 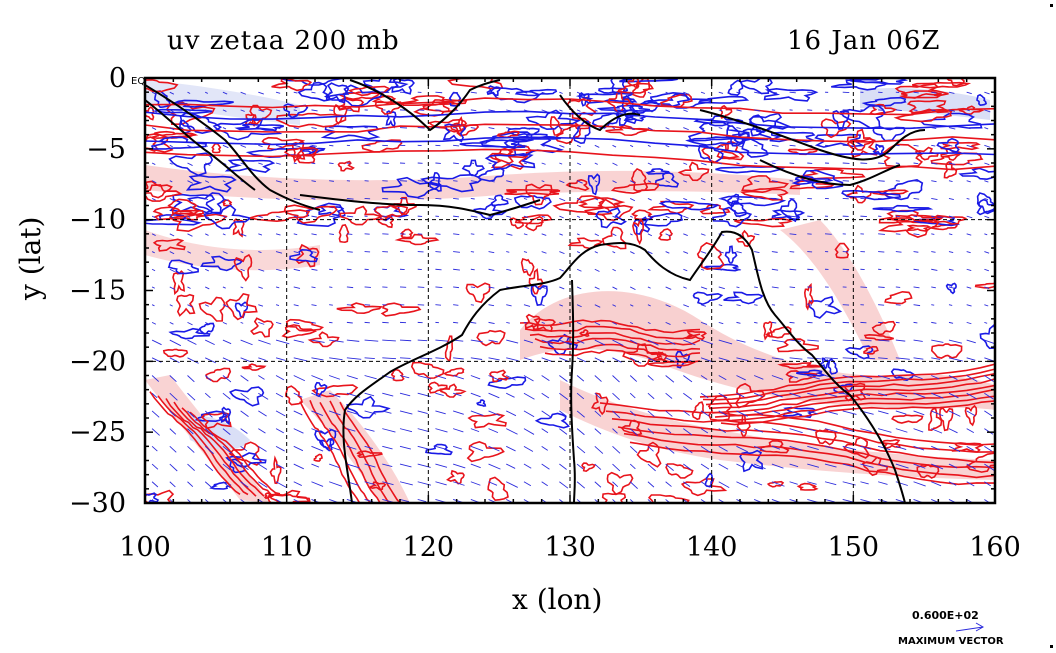 What do you see at coordinates (283, 41) in the screenshot?
I see `chart-title: uv zetaa 200 mb` at bounding box center [283, 41].